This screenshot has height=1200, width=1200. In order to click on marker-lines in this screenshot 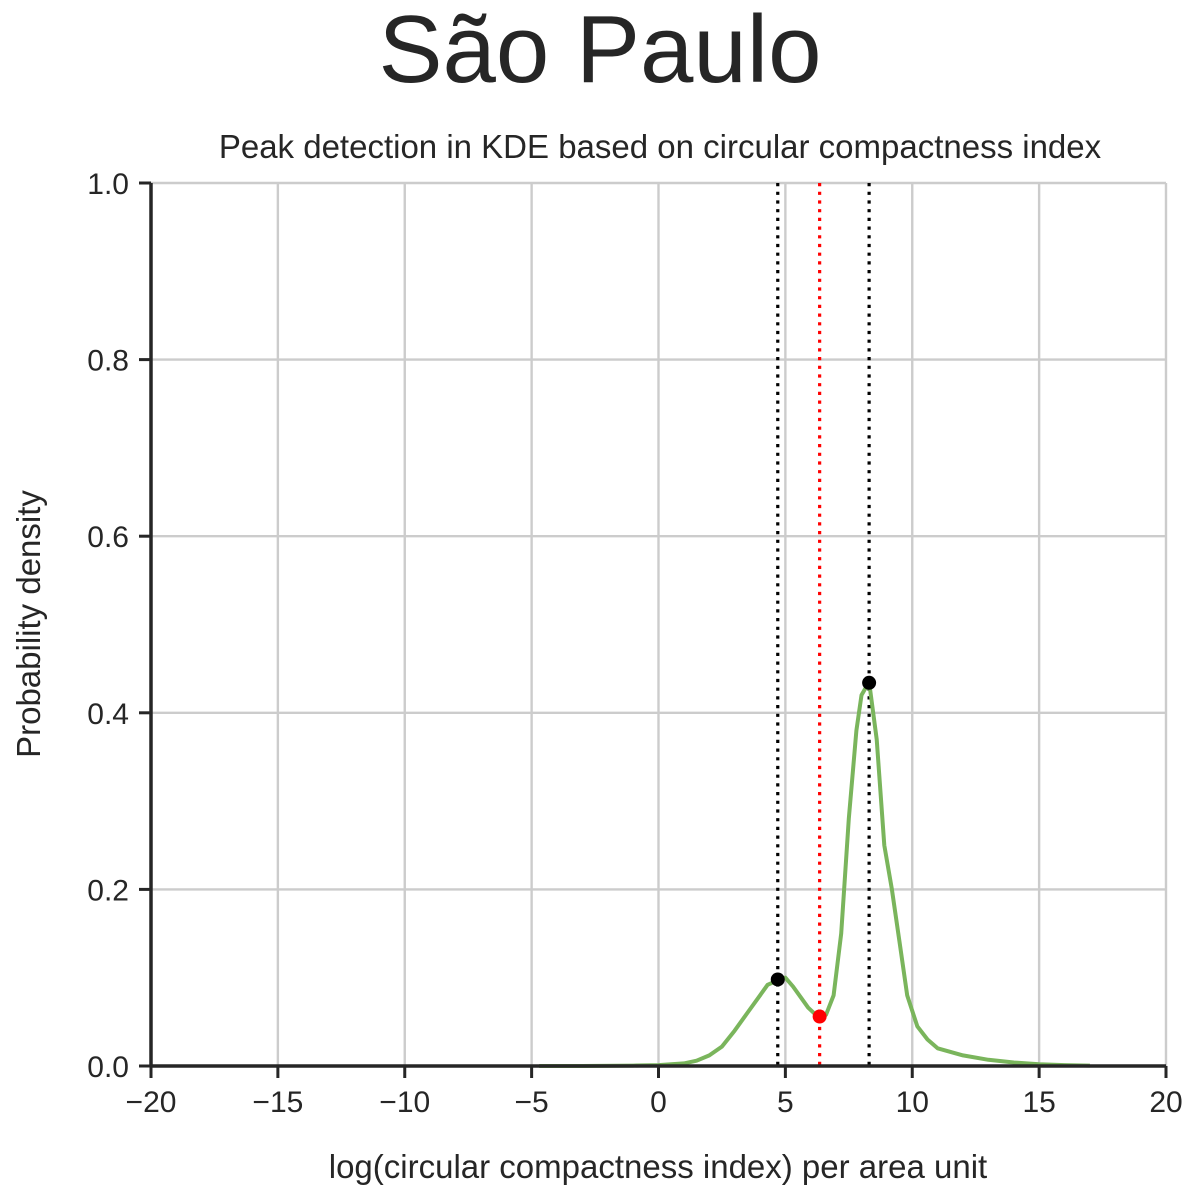, I will do `click(823, 624)`.